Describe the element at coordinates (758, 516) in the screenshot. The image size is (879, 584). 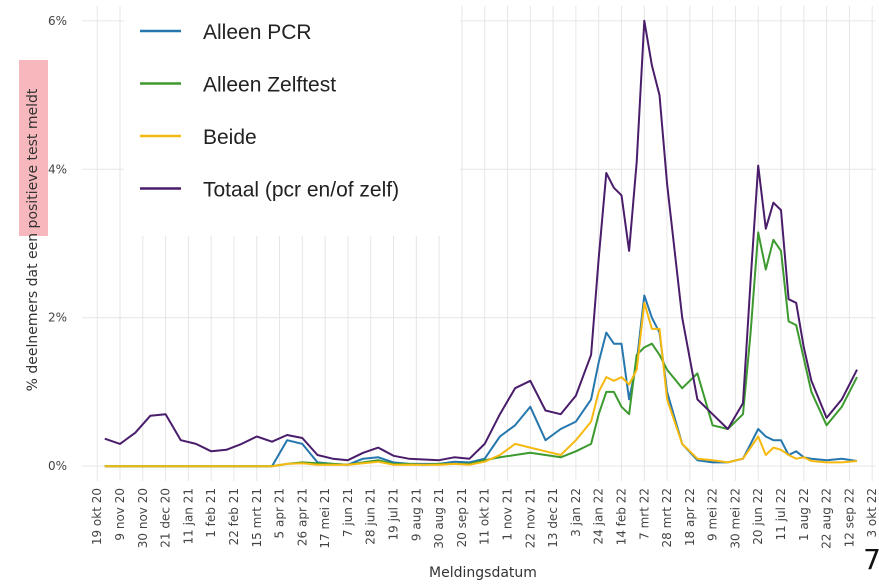
I see `x-tick-label: 20 jun 22` at that location.